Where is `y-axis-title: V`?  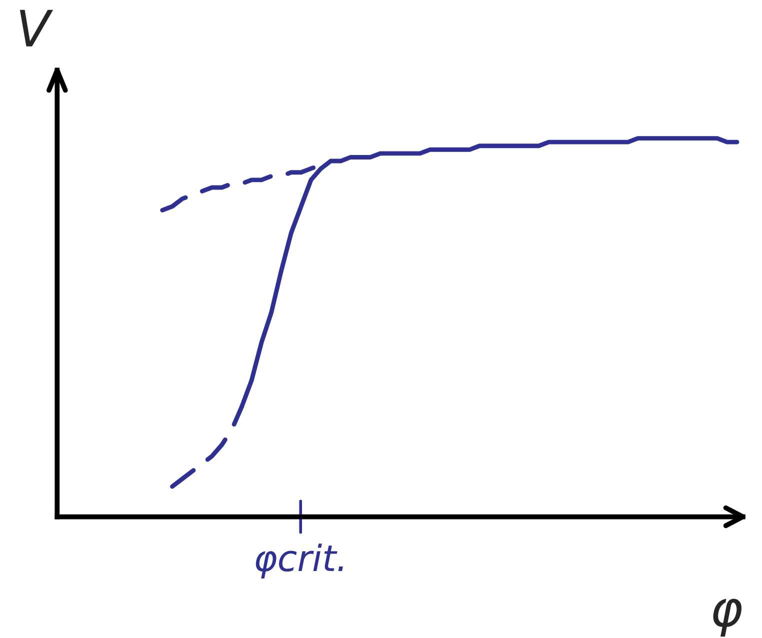 y-axis-title: V is located at coordinates (37, 28).